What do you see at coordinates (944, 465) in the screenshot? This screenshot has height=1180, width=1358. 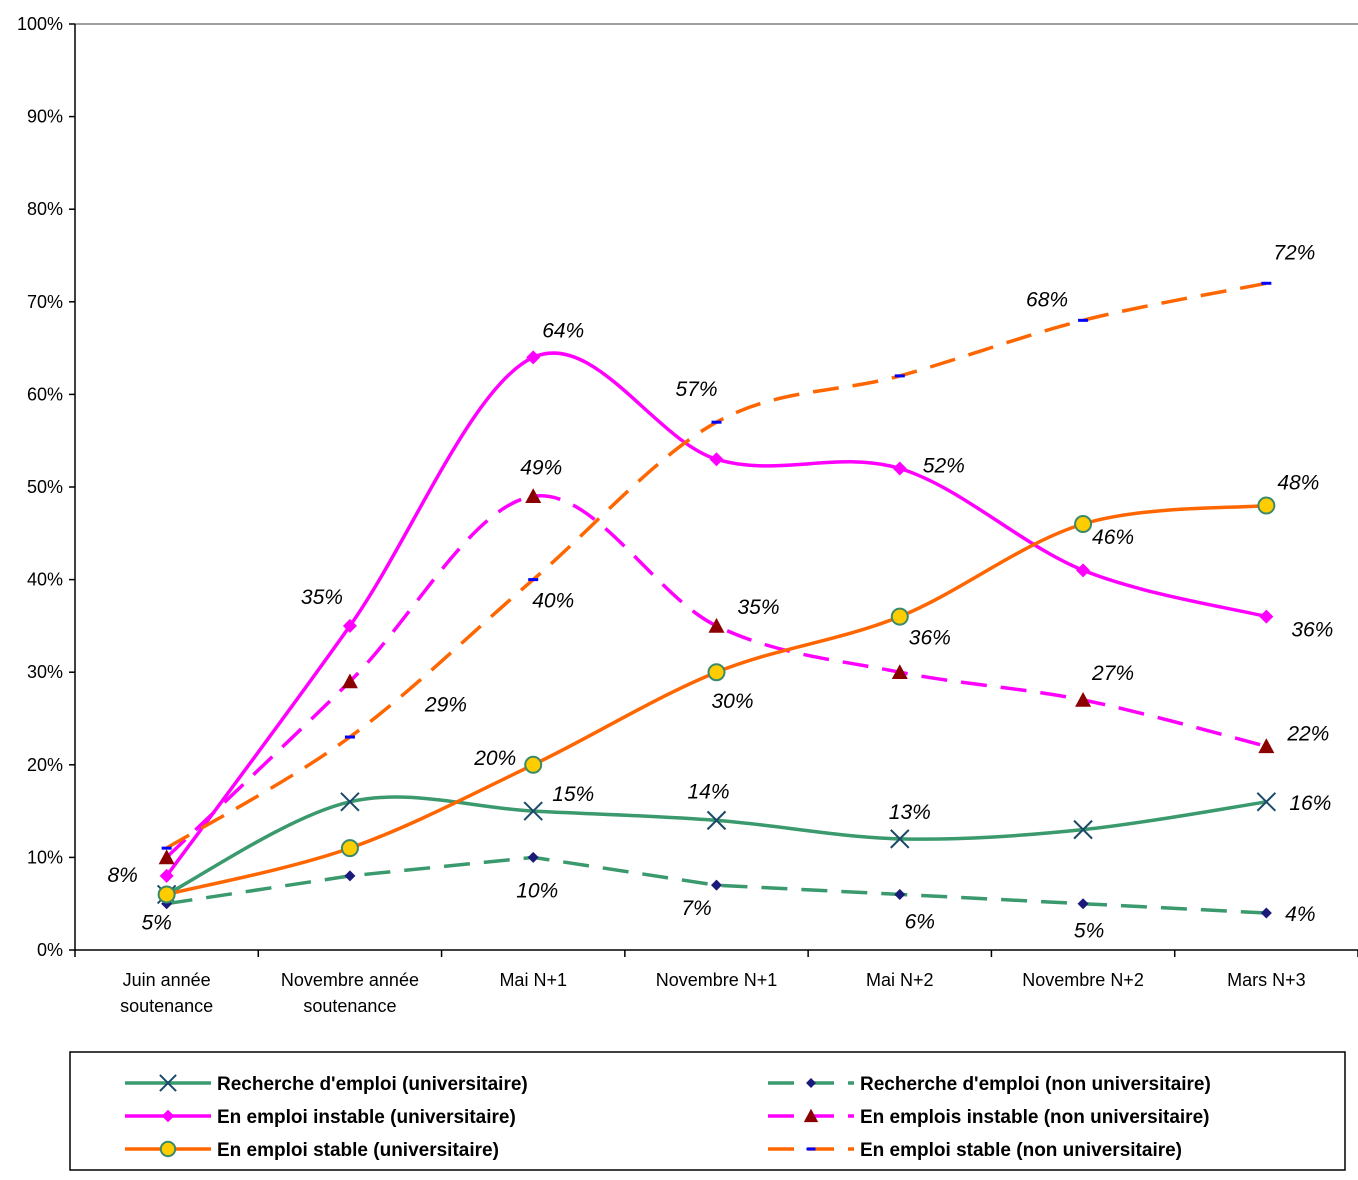 I see `data-label: 52%` at bounding box center [944, 465].